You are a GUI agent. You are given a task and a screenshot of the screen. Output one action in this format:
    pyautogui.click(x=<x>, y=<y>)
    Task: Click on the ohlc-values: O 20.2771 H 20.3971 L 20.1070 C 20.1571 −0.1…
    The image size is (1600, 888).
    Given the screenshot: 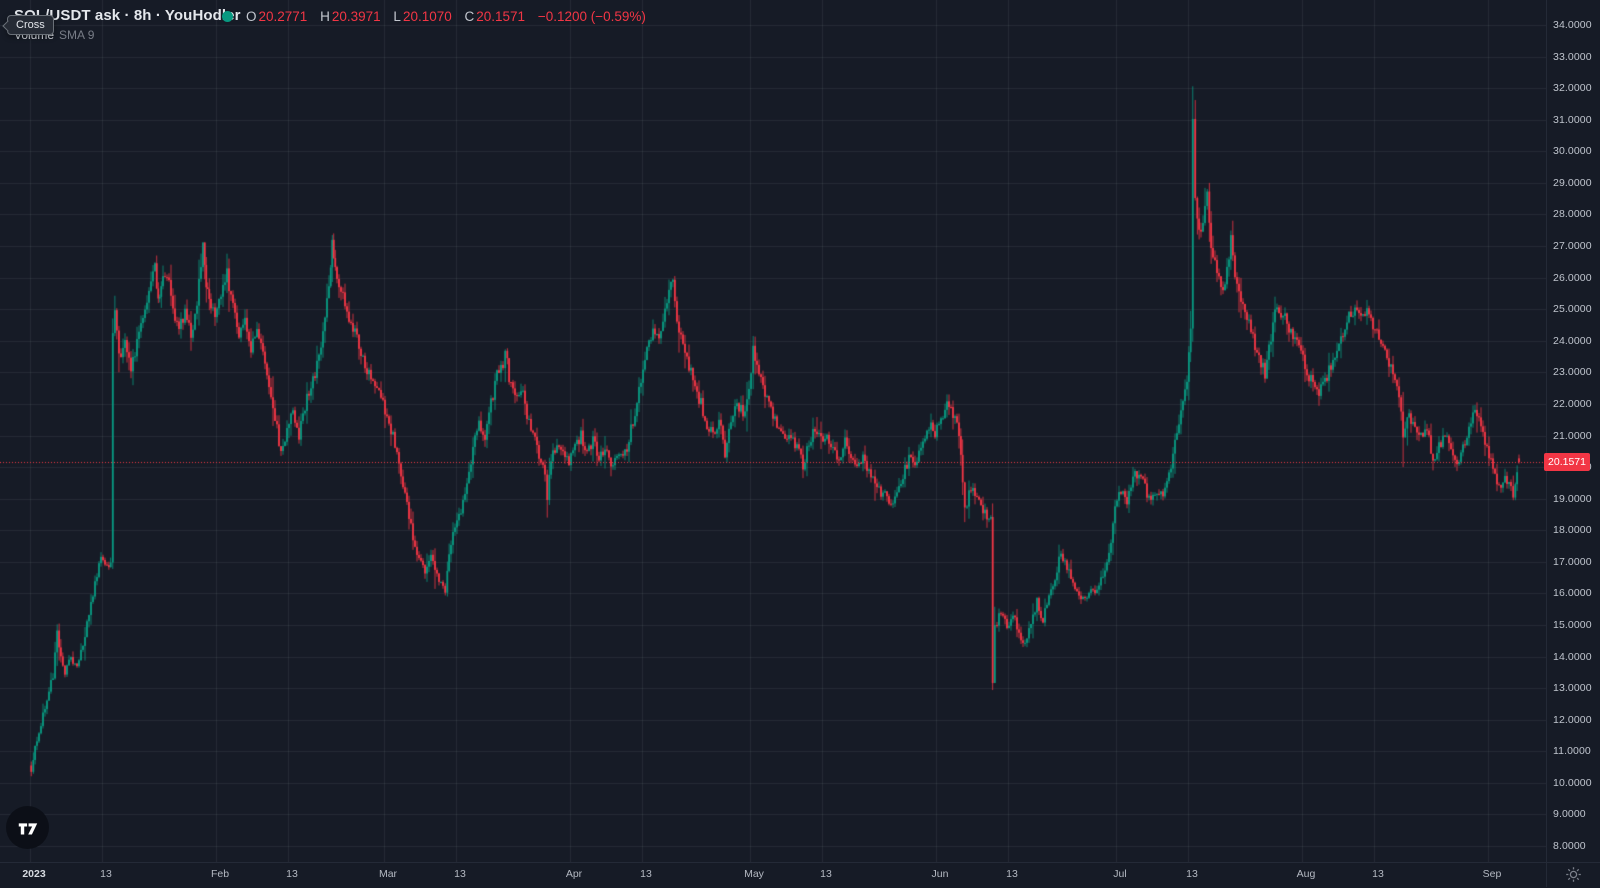 What is the action you would take?
    pyautogui.click(x=446, y=16)
    